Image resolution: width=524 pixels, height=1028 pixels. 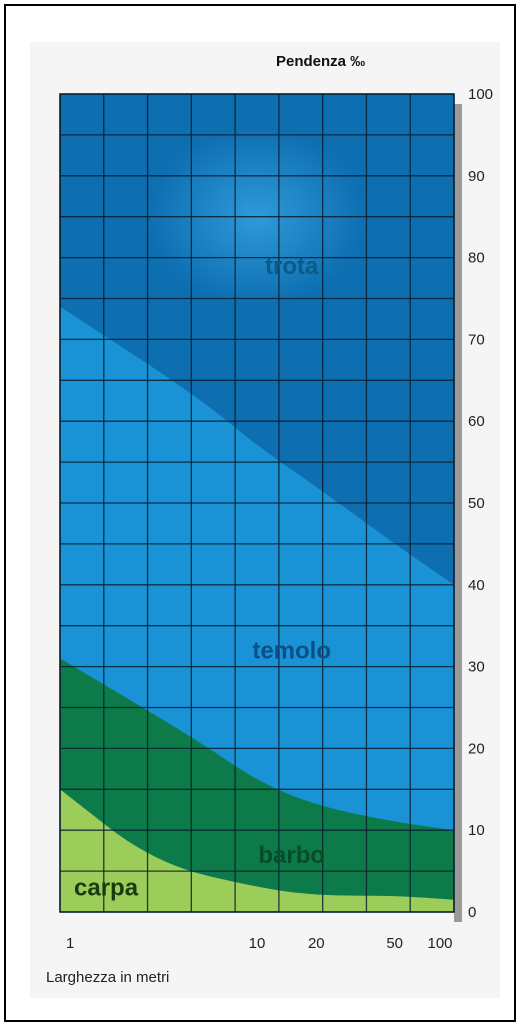 What do you see at coordinates (476, 585) in the screenshot?
I see `y-tick-label: 40` at bounding box center [476, 585].